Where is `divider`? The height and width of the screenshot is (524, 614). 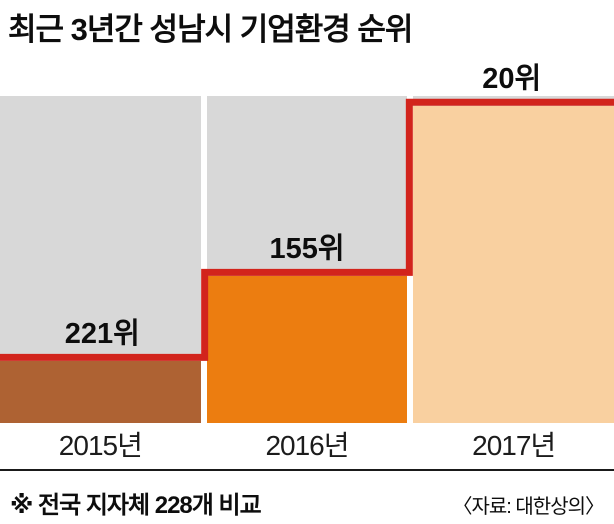
divider is located at coordinates (307, 470).